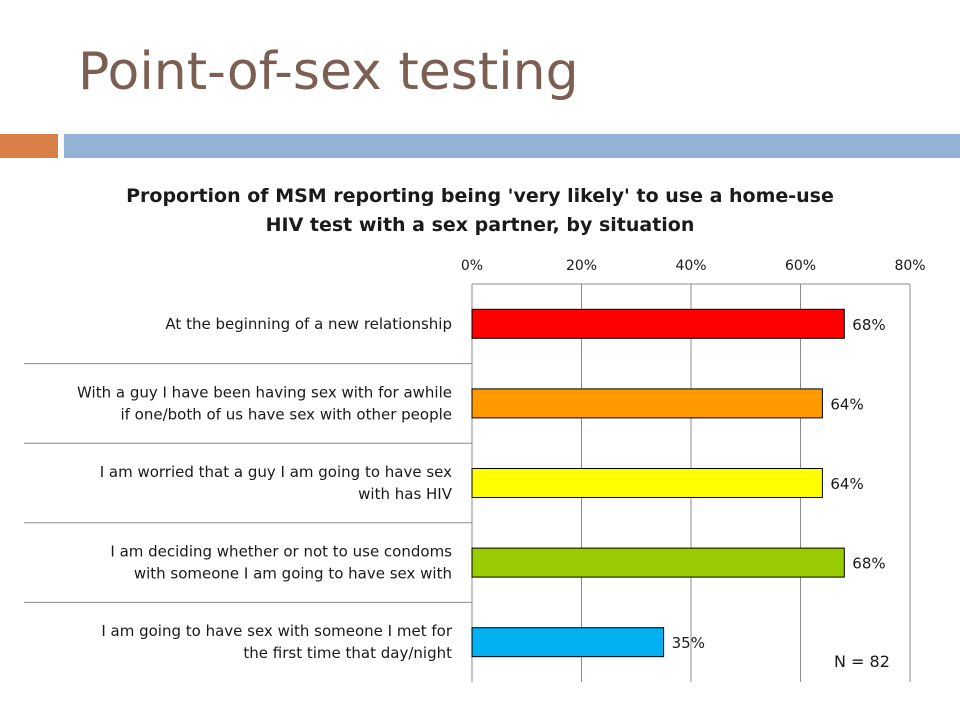 The image size is (960, 720). I want to click on x-tick-label: 60%, so click(800, 266).